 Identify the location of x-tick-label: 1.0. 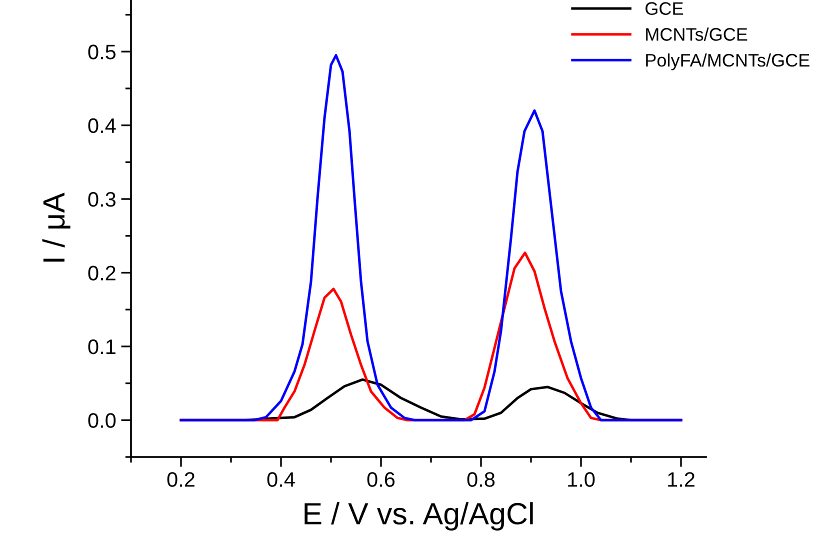
(581, 479).